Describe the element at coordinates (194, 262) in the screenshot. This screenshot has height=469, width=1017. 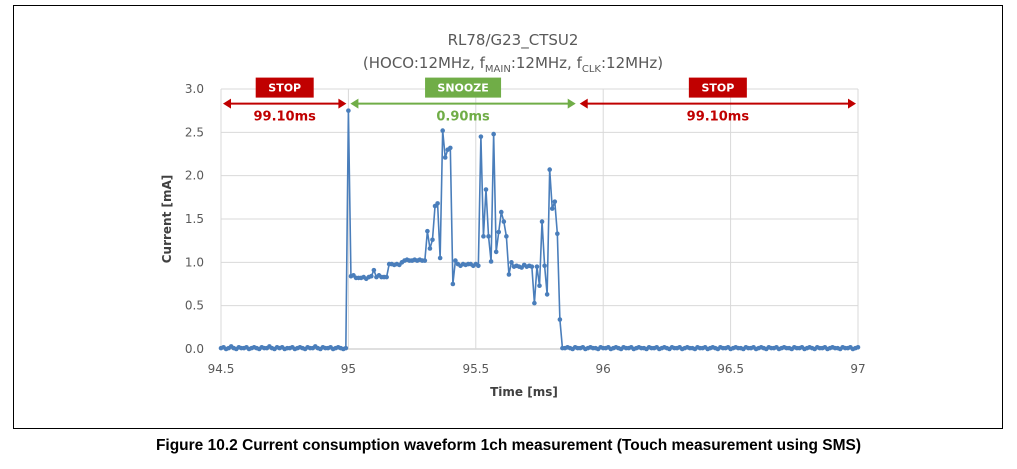
I see `y-tick-label: 1.0` at that location.